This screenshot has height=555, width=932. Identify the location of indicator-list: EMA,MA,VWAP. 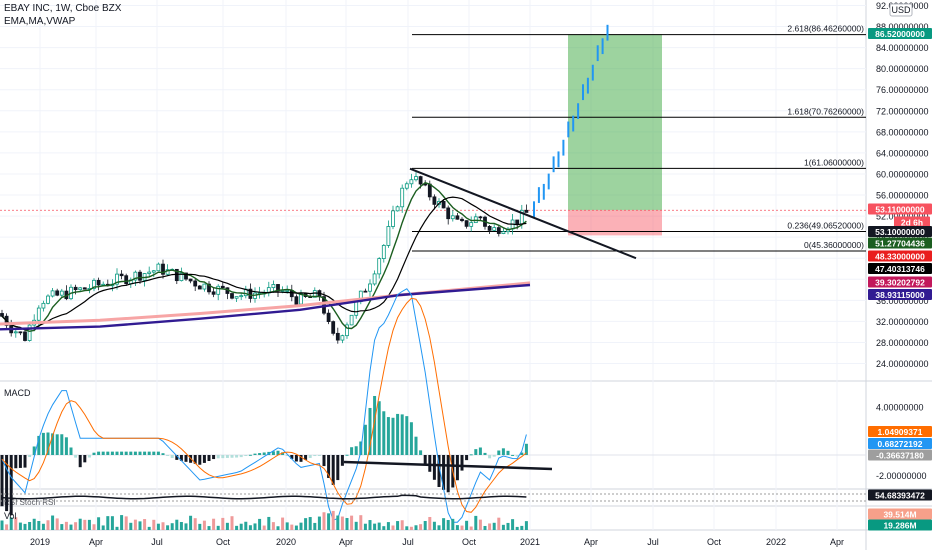
(40, 21).